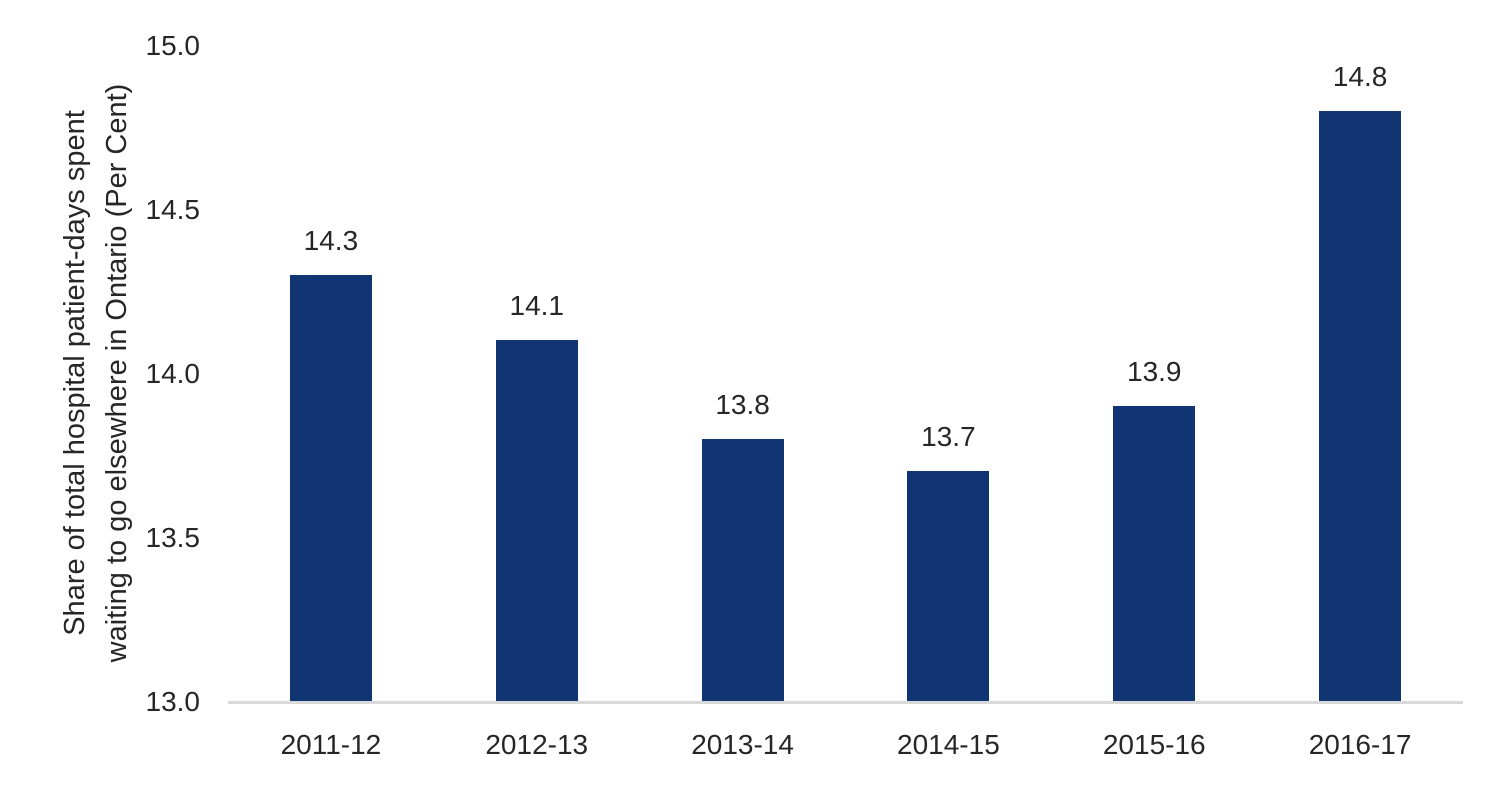 Image resolution: width=1500 pixels, height=785 pixels. Describe the element at coordinates (1154, 744) in the screenshot. I see `x-tick-label: 2015-16` at that location.